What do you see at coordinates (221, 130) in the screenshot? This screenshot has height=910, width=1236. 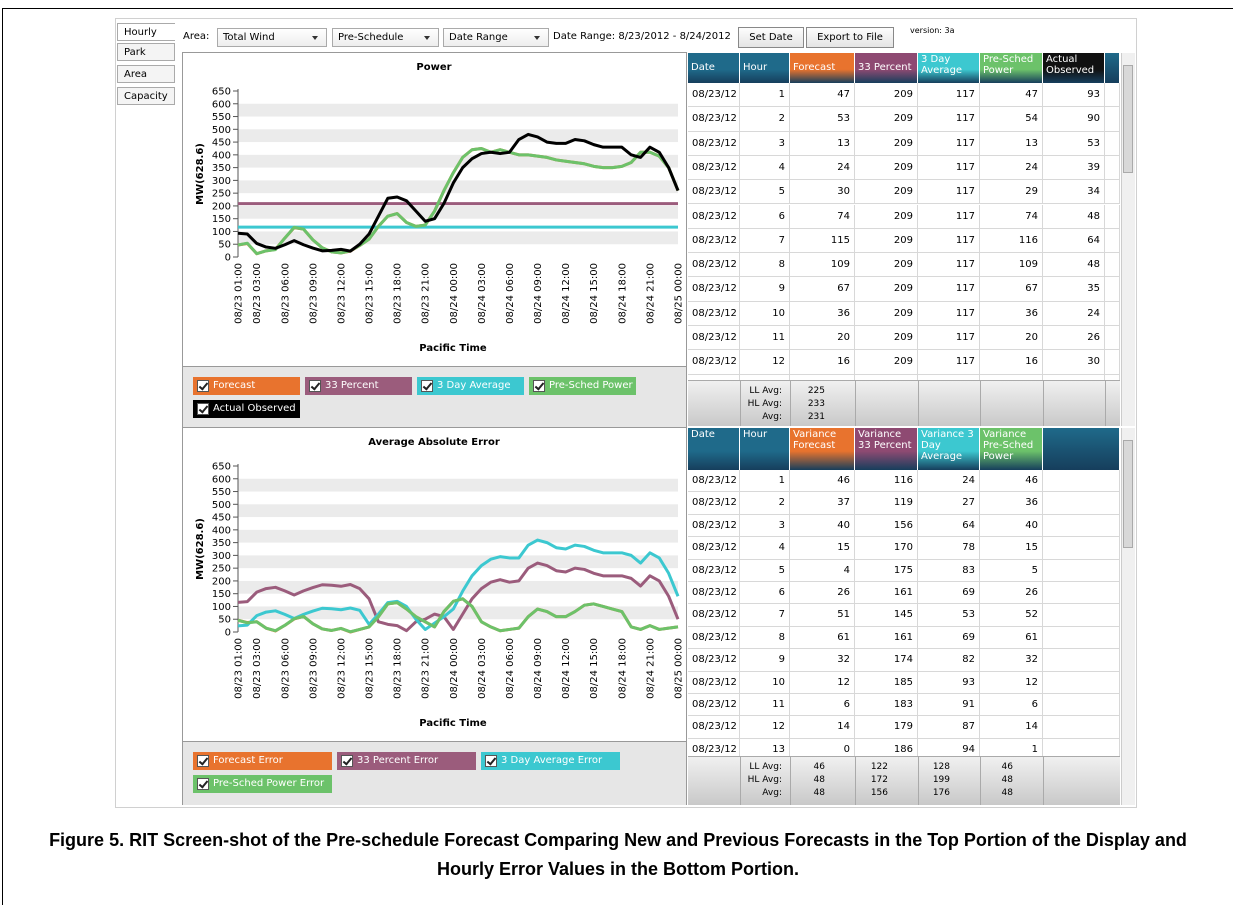 I see `y-tick-label: 500` at bounding box center [221, 130].